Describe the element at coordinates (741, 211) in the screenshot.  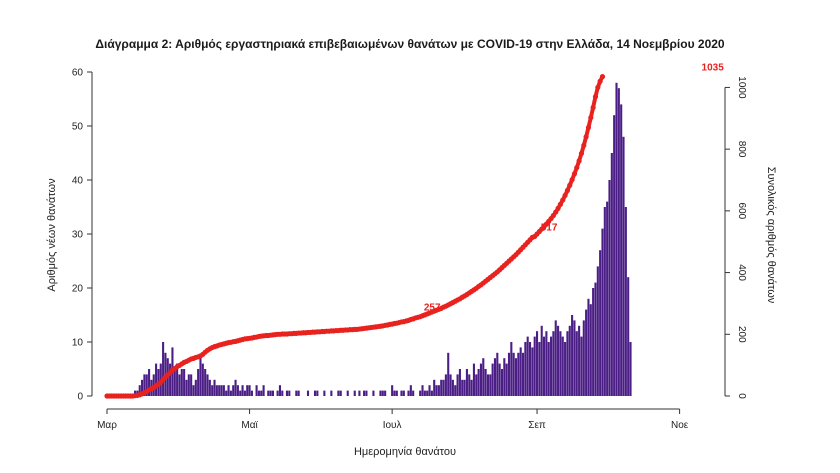
I see `y-tick-label-right: 600` at that location.